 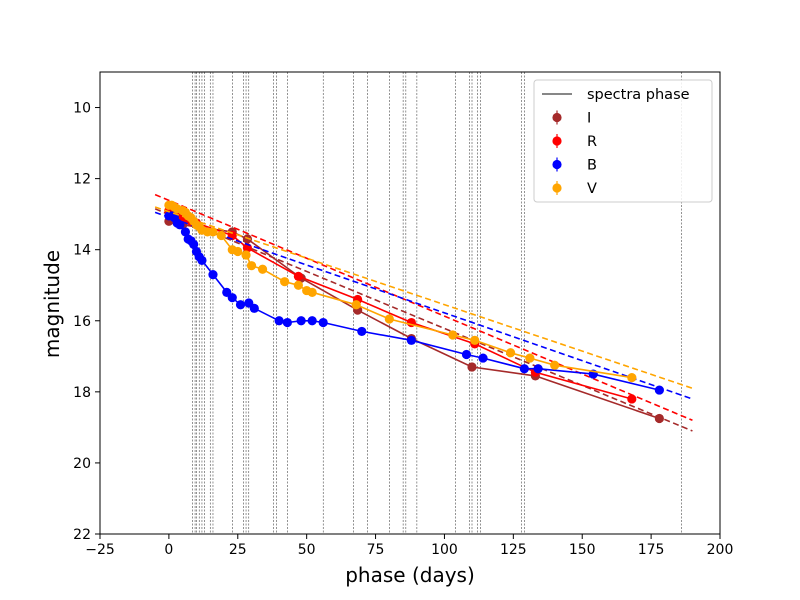 I want to click on y-tick-label: 20, so click(x=82, y=464).